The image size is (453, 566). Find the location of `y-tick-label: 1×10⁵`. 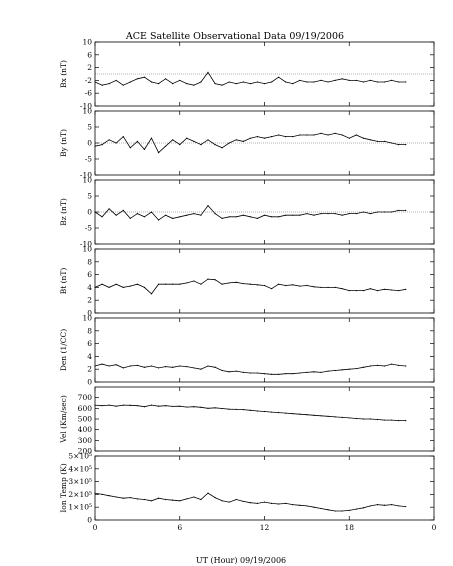

y-tick-label: 1×10⁵ is located at coordinates (80, 507).